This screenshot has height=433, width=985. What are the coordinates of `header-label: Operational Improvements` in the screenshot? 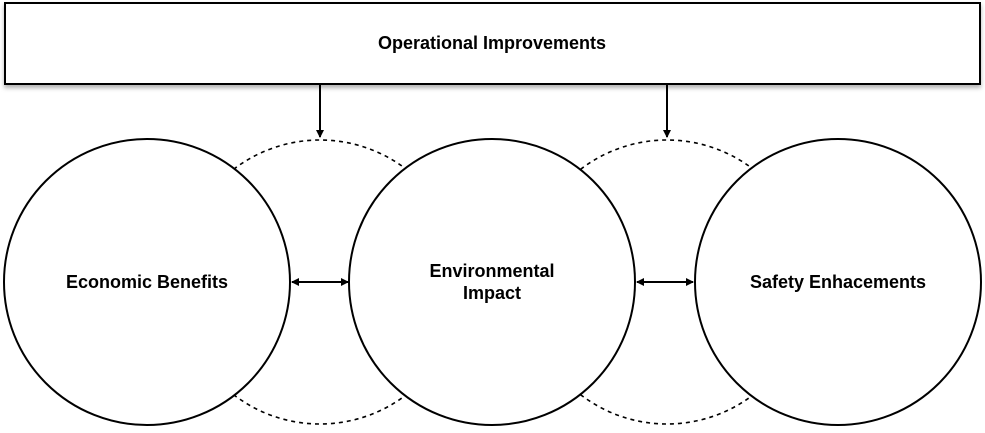 It's located at (492, 43).